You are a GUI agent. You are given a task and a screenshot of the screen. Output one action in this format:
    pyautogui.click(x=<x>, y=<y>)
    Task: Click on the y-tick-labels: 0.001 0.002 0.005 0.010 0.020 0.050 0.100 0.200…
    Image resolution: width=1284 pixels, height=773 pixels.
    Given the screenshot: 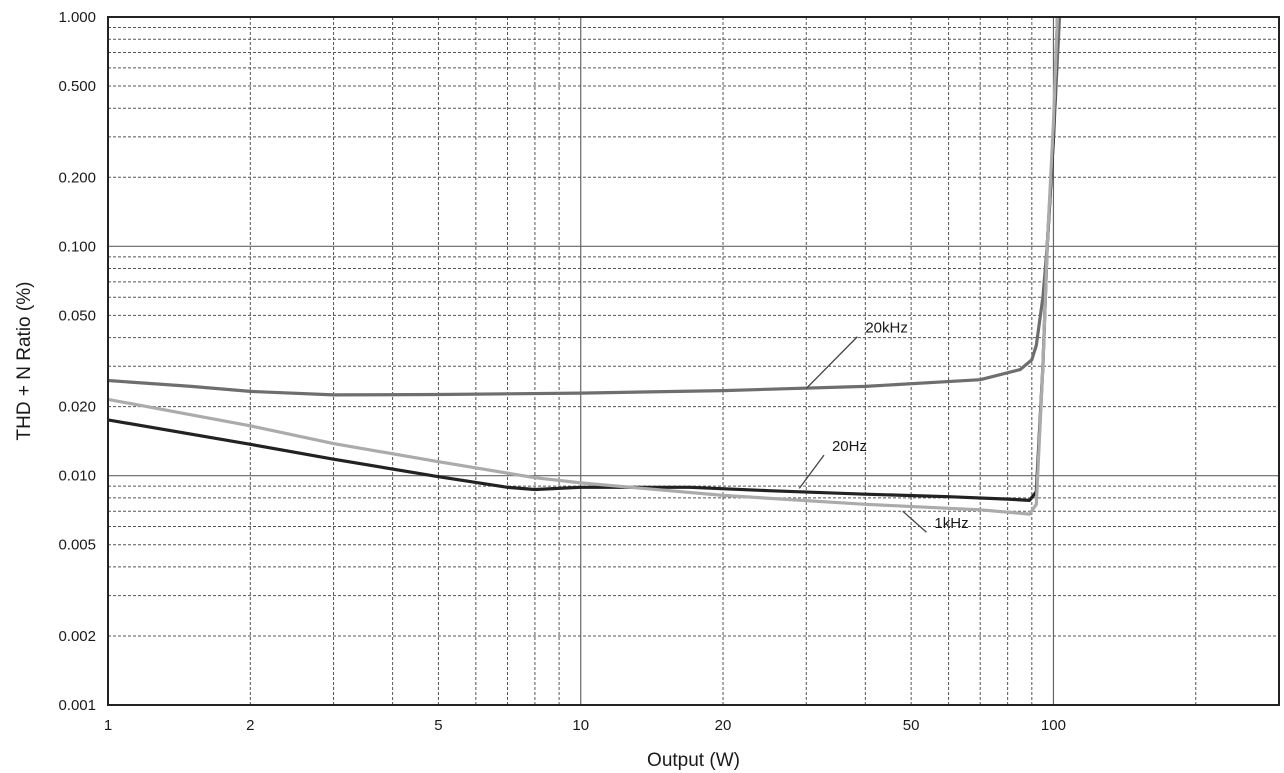 What is the action you would take?
    pyautogui.click(x=77, y=361)
    